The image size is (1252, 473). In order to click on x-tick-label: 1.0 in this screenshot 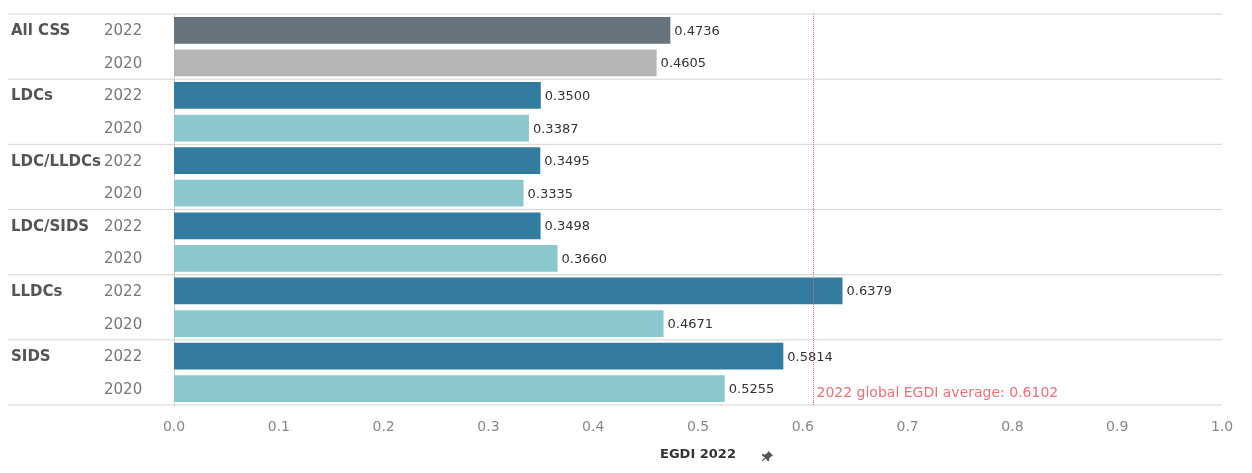, I will do `click(1222, 426)`.